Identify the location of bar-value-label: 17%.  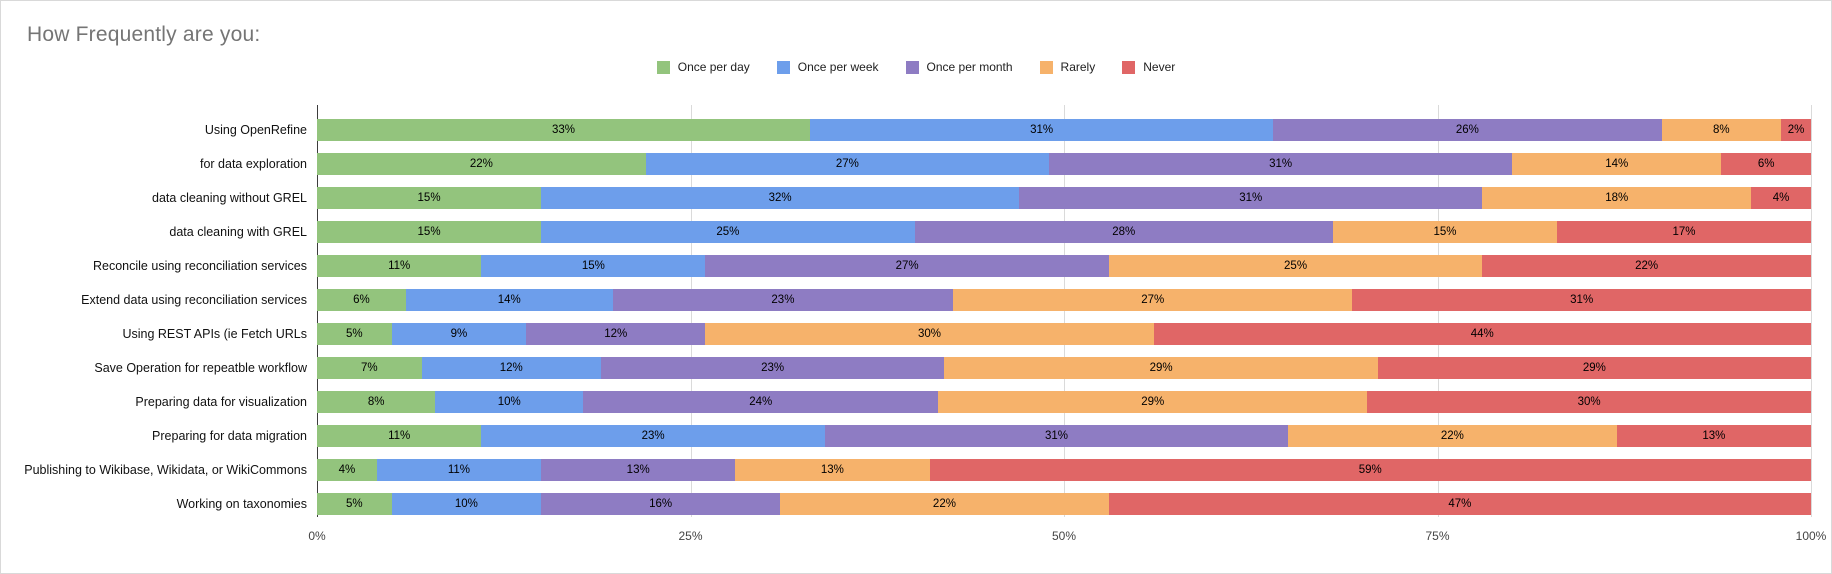
(1684, 232).